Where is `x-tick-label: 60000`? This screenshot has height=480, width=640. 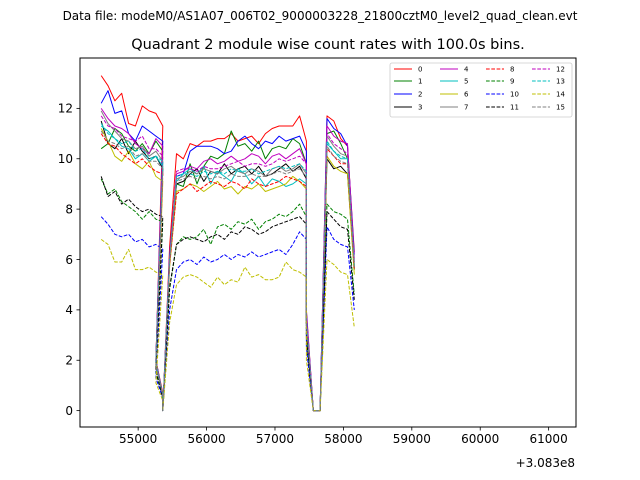 x-tick-label: 60000 is located at coordinates (480, 439).